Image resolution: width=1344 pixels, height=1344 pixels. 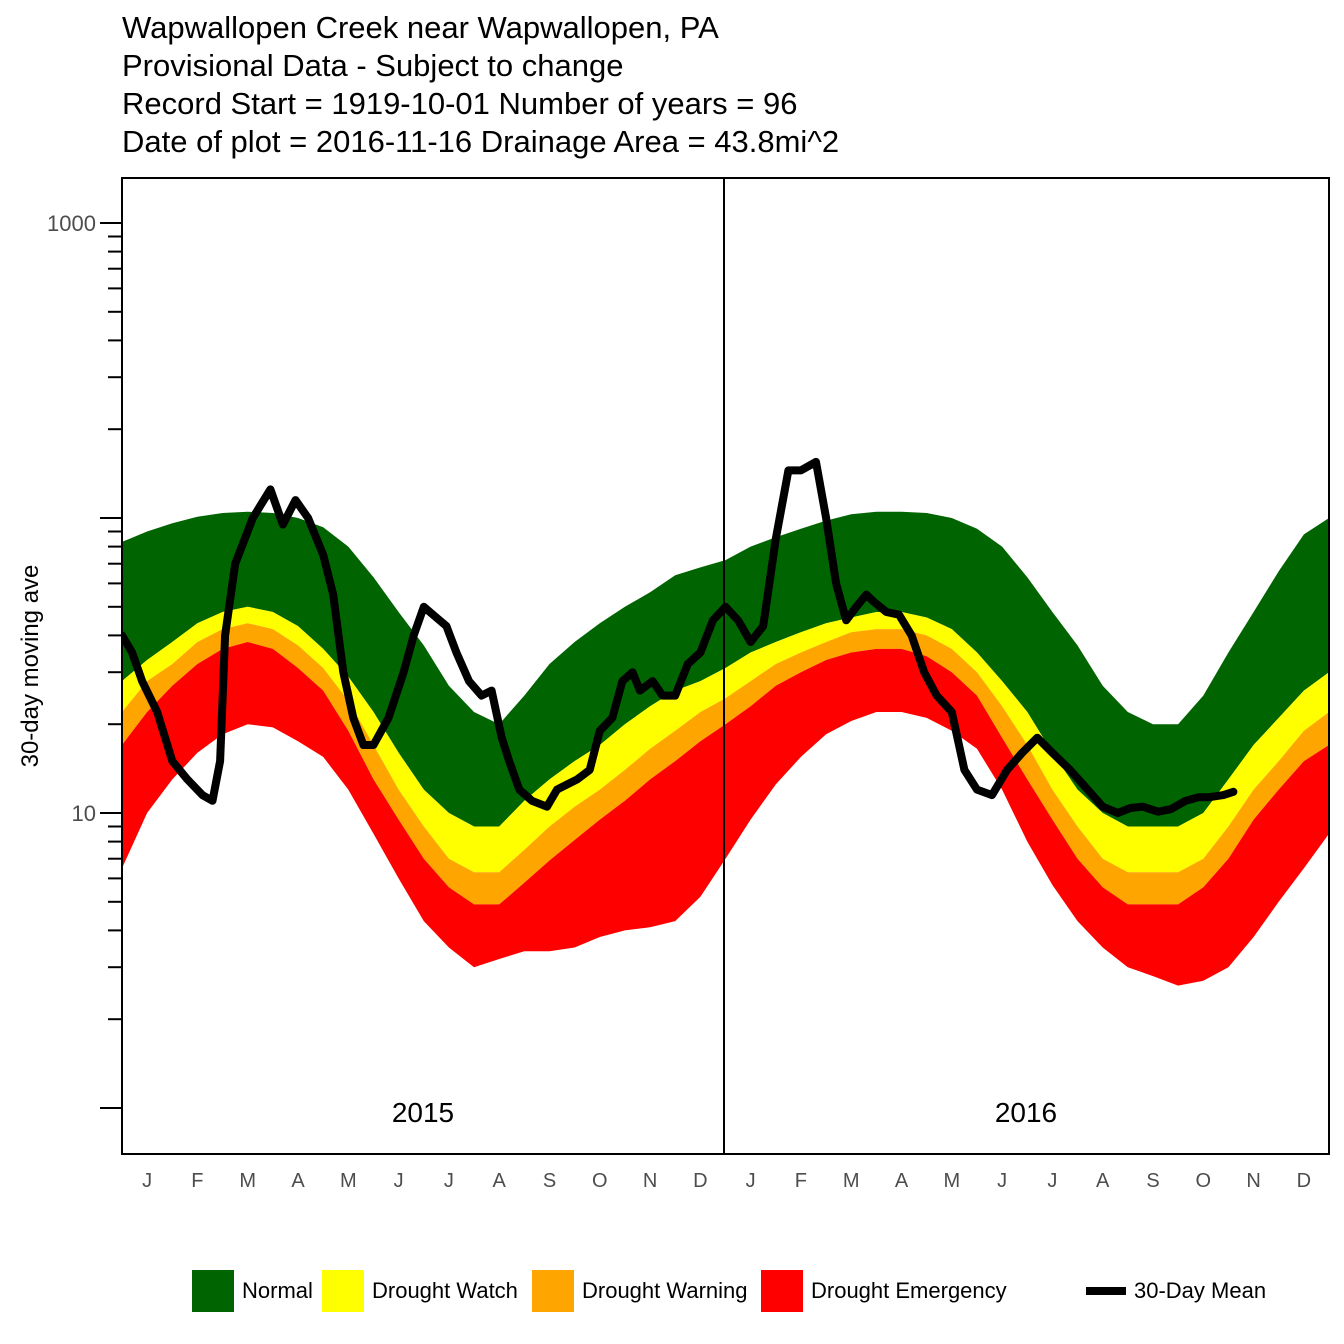 What do you see at coordinates (1106, 1291) in the screenshot?
I see `mean-swatch` at bounding box center [1106, 1291].